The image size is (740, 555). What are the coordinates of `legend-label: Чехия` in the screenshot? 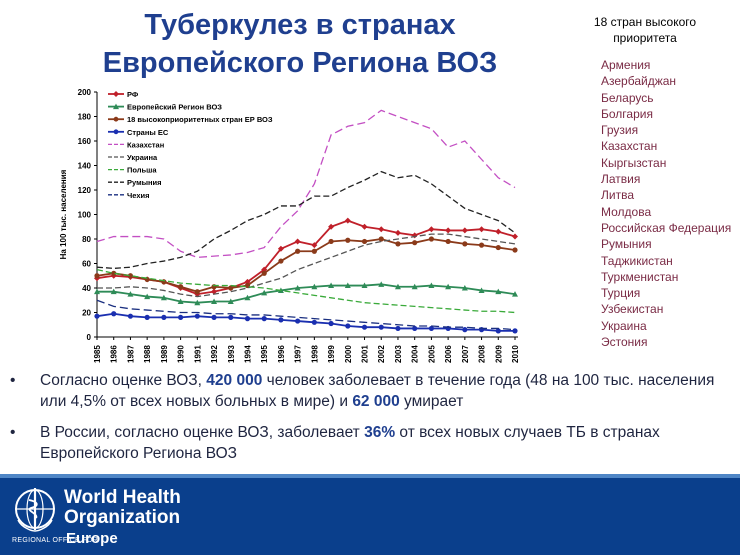 It's located at (138, 195).